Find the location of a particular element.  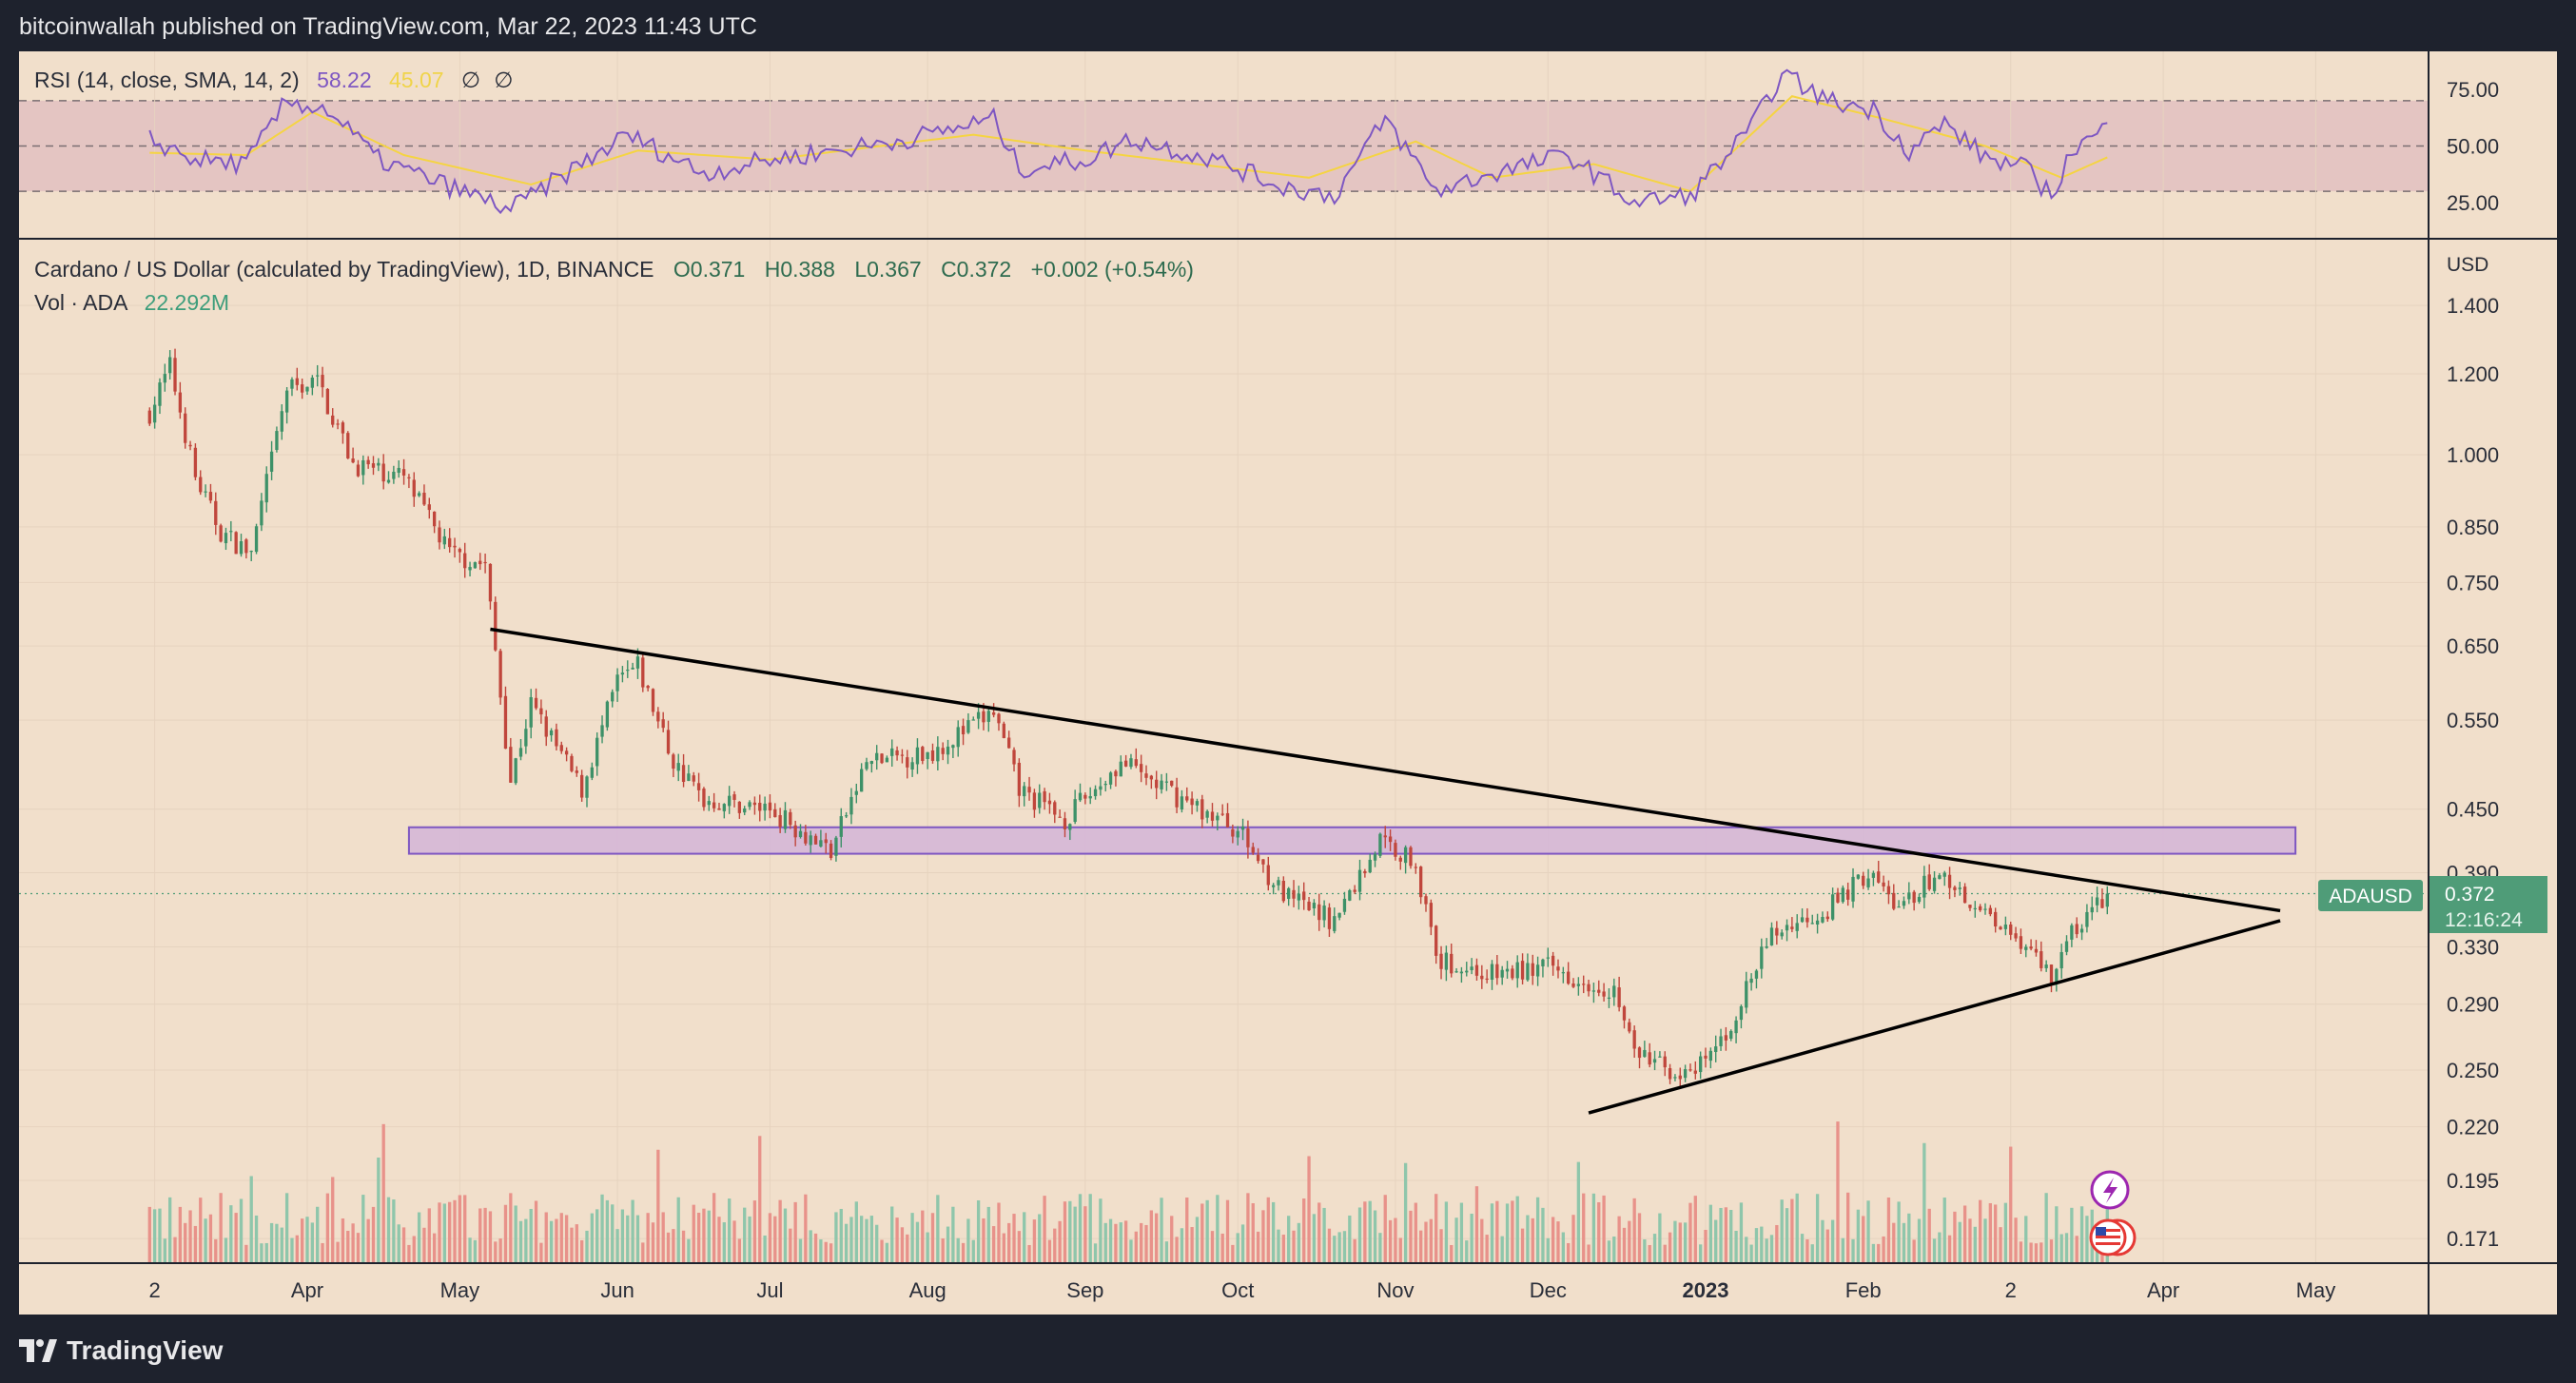

tradingview-logo: TradingView is located at coordinates (121, 1351).